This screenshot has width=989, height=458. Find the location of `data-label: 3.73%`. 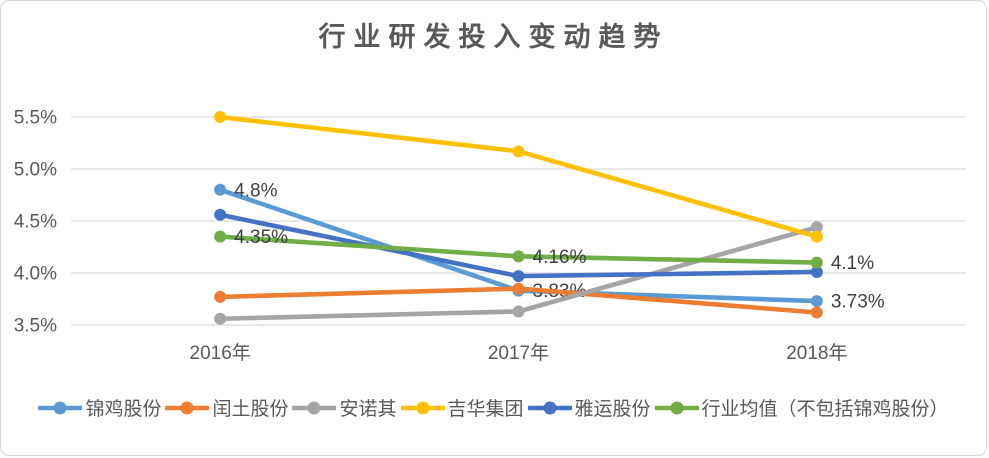

data-label: 3.73% is located at coordinates (858, 302).